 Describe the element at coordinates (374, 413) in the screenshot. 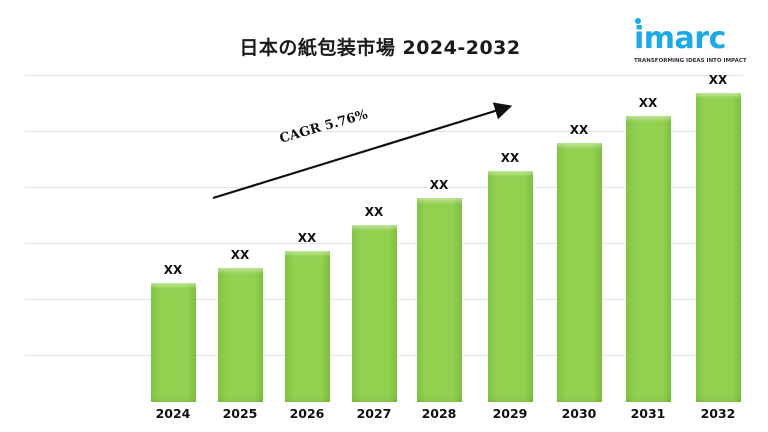

I see `x-axis-tick-label: 2027` at that location.